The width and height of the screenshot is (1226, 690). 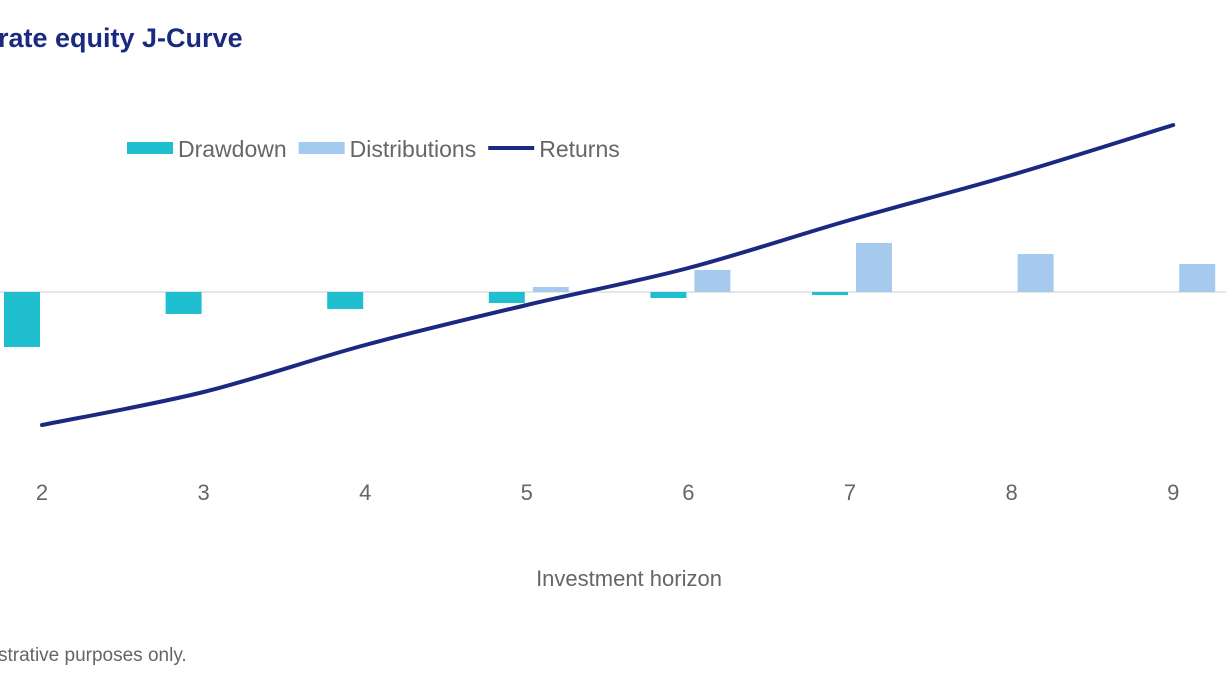 I want to click on x-tick-label: 8, so click(x=1011, y=492).